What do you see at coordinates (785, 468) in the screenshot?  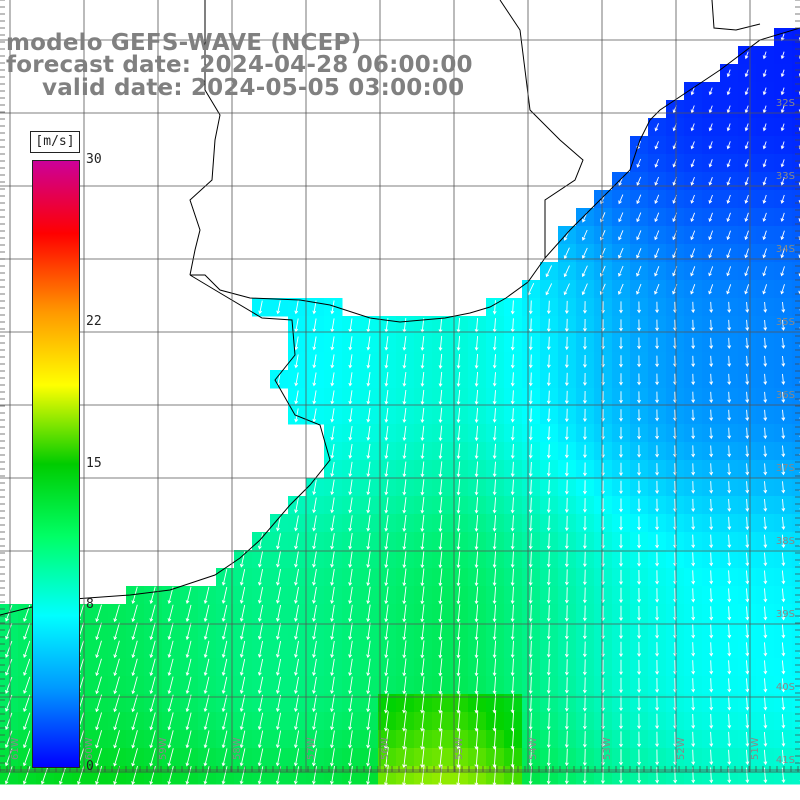 I see `lat-label: 37S` at bounding box center [785, 468].